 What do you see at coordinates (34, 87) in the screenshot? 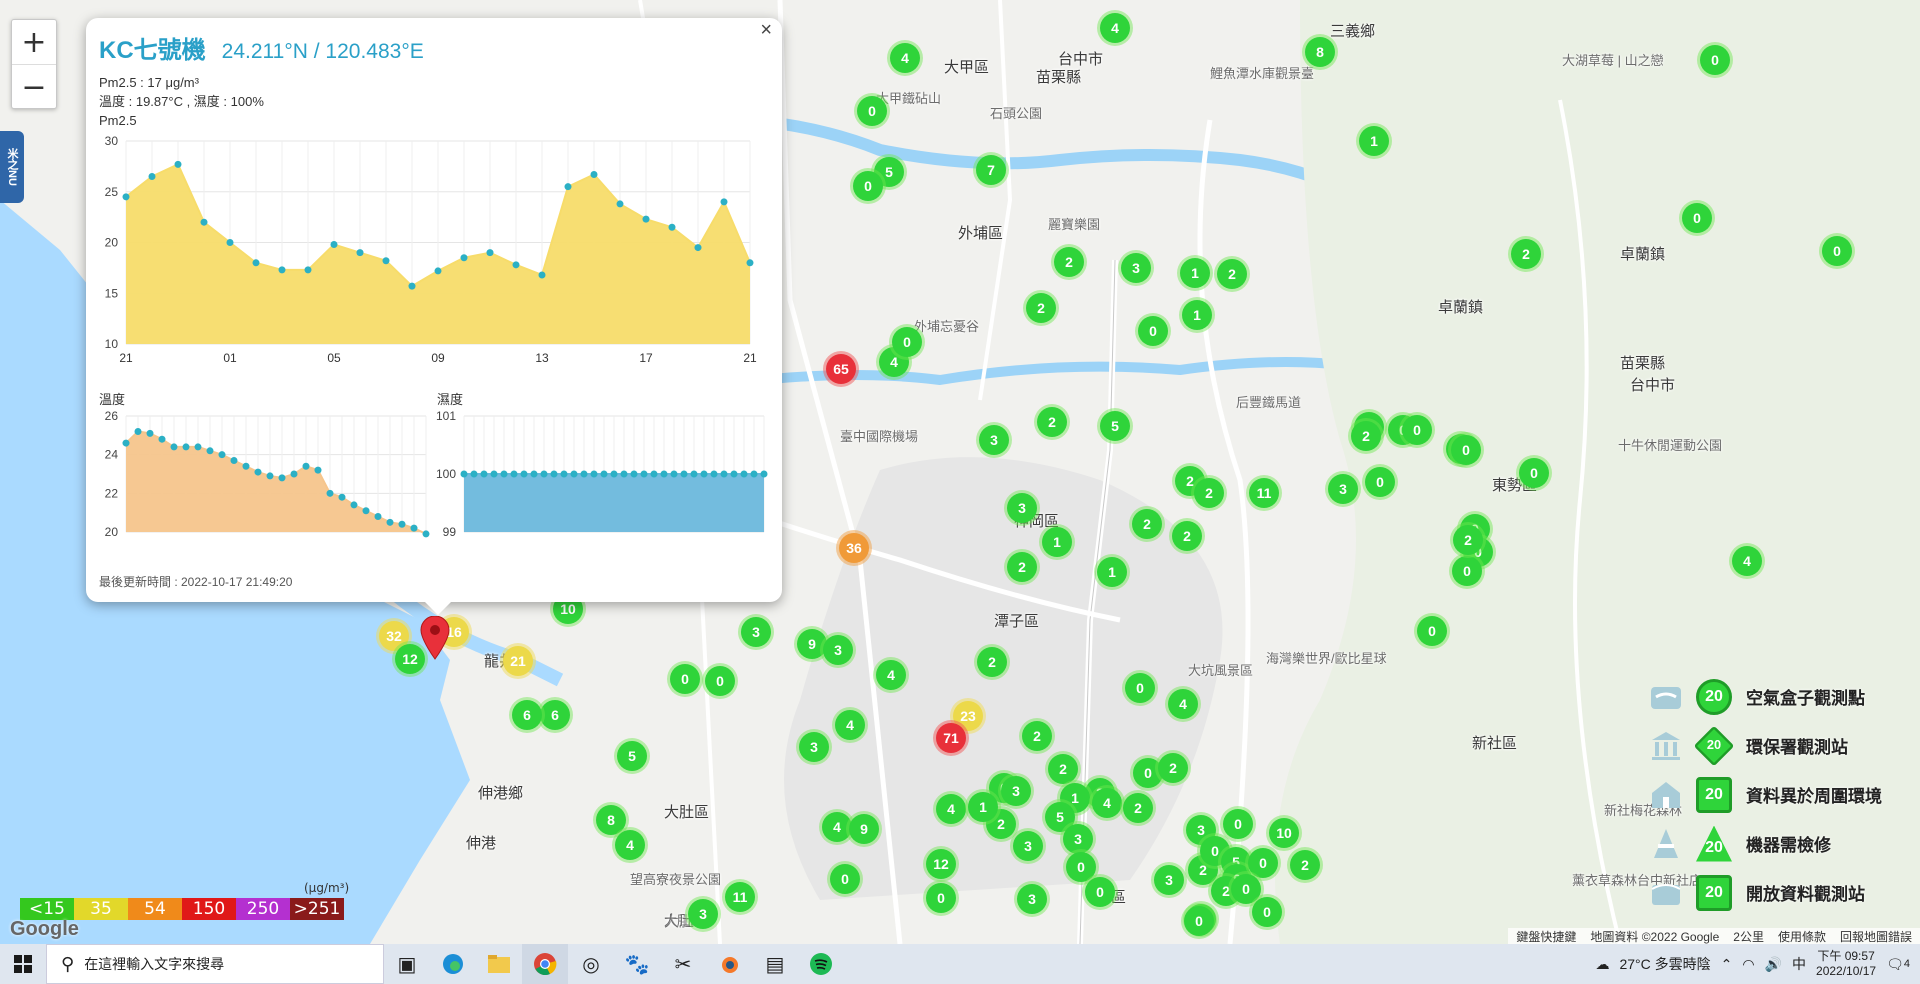
I see `zoom-out-button: −` at bounding box center [34, 87].